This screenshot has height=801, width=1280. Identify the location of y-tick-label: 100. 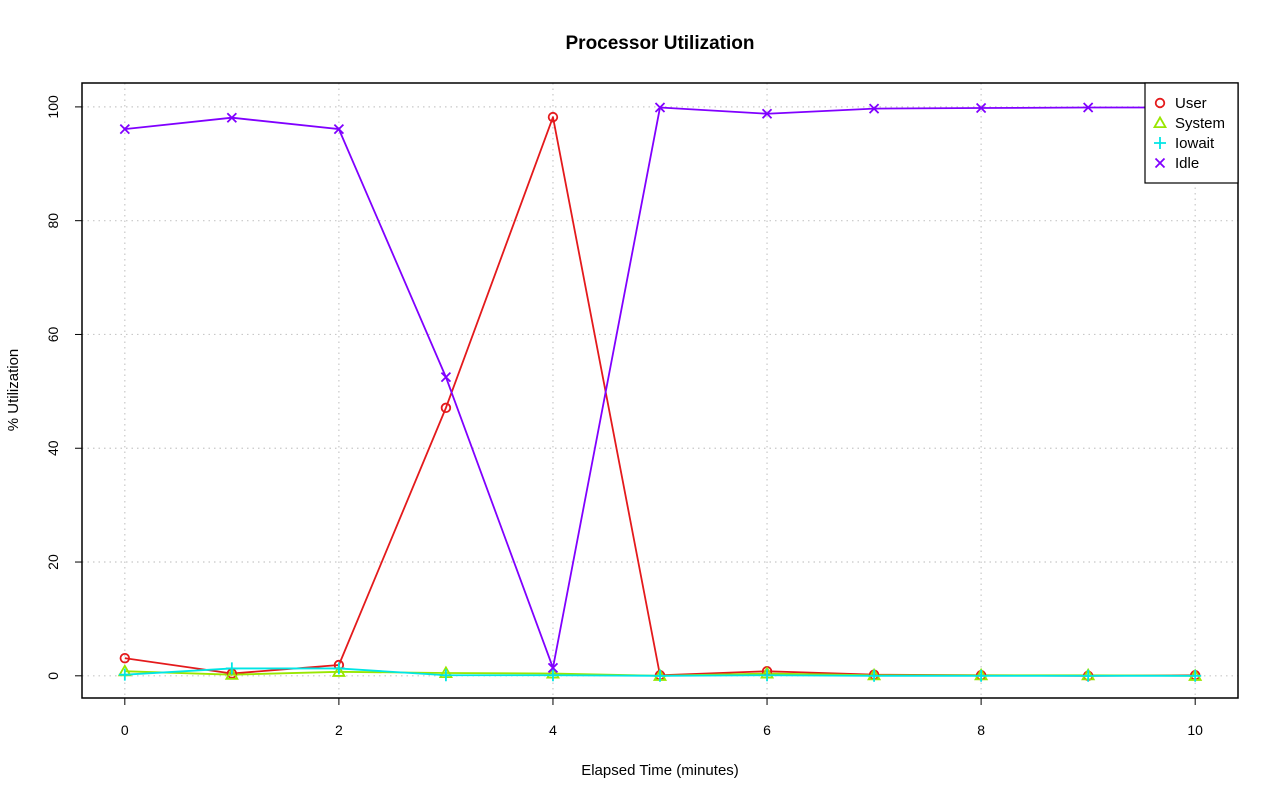
(53, 107).